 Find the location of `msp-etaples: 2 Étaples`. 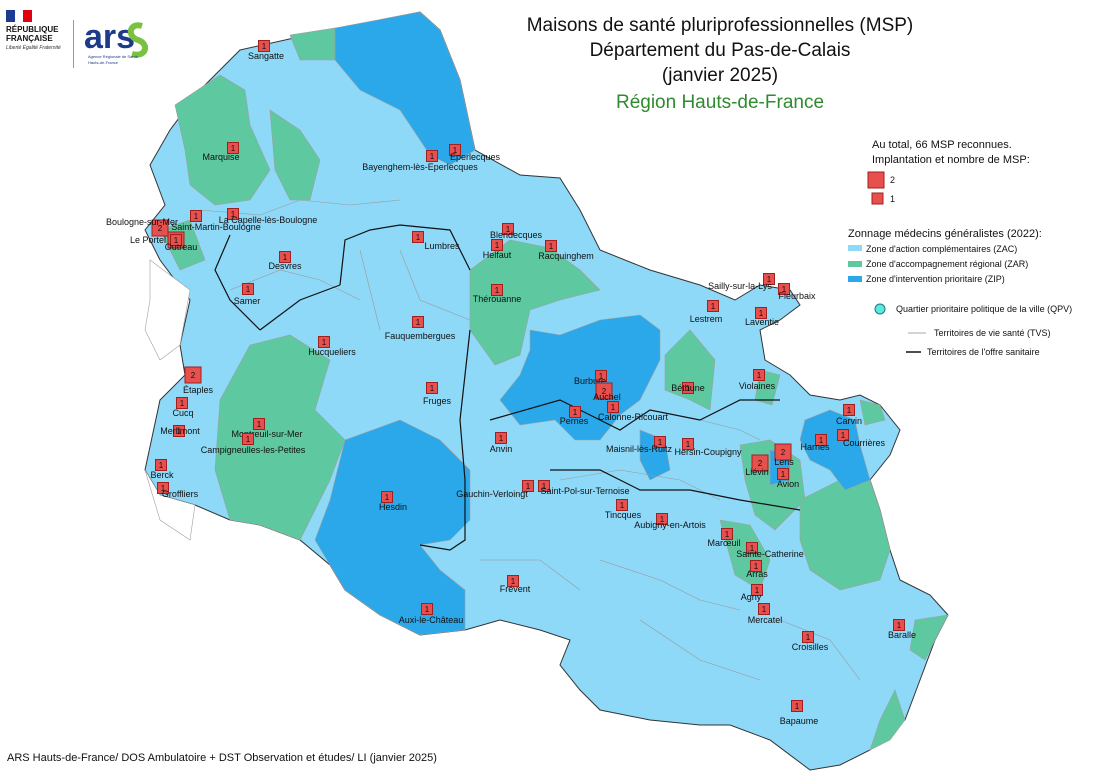

msp-etaples: 2 Étaples is located at coordinates (198, 380).